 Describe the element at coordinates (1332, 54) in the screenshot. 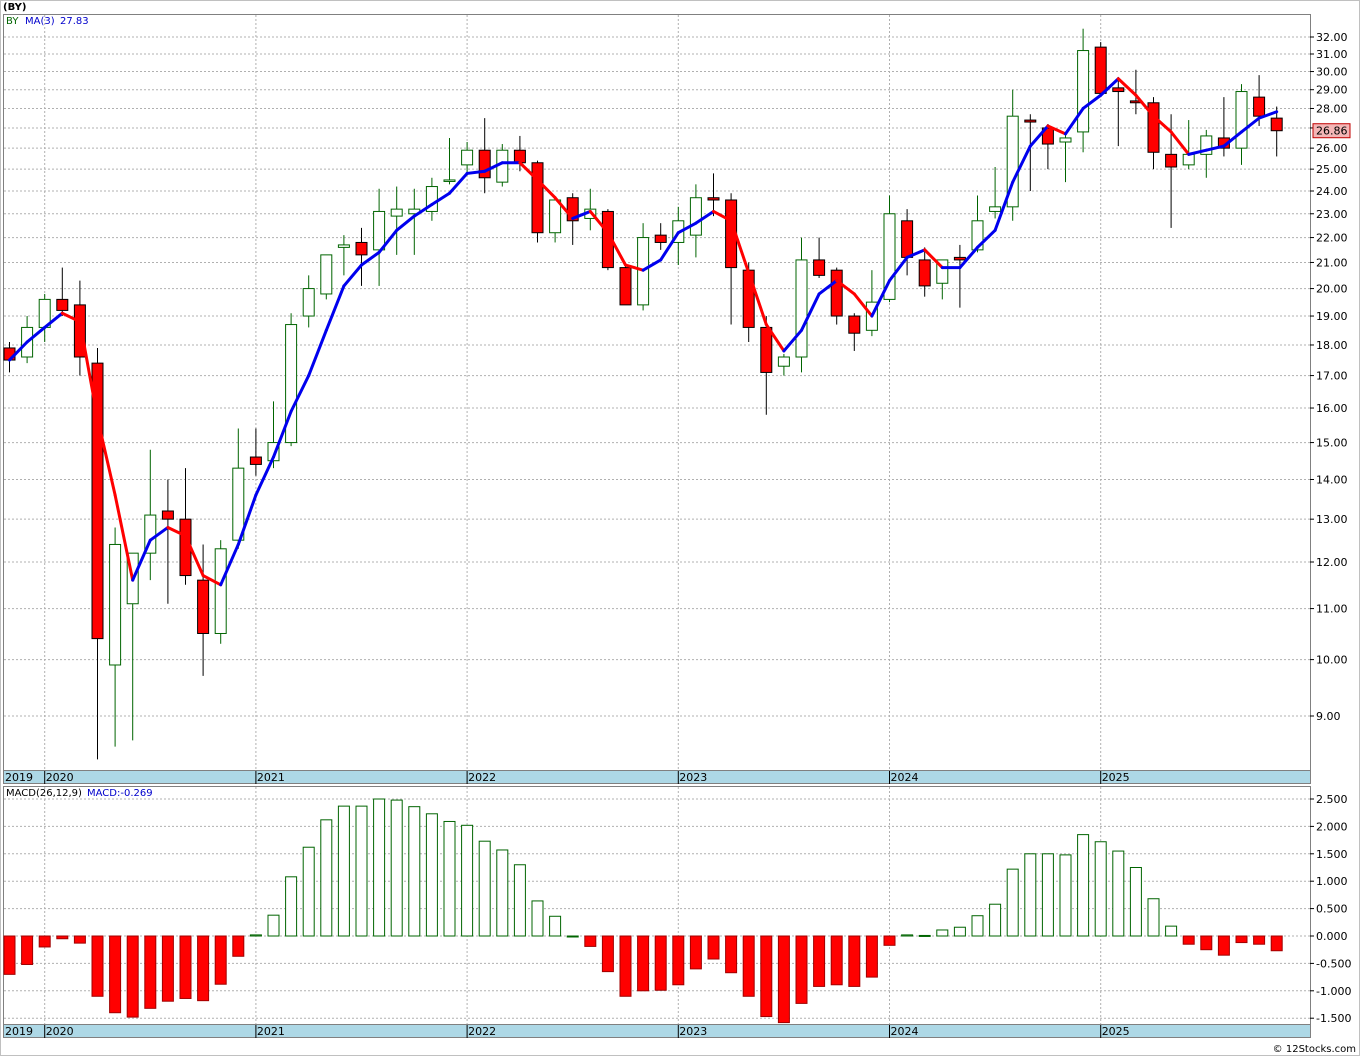

I see `price-tick-label: 31.00` at that location.